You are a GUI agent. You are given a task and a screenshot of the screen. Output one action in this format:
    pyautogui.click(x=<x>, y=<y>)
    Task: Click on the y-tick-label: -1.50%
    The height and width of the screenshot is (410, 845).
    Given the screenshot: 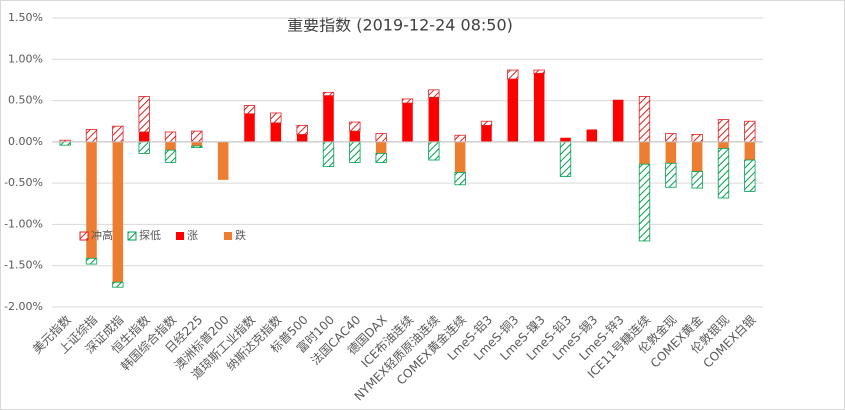 What is the action you would take?
    pyautogui.click(x=23, y=265)
    